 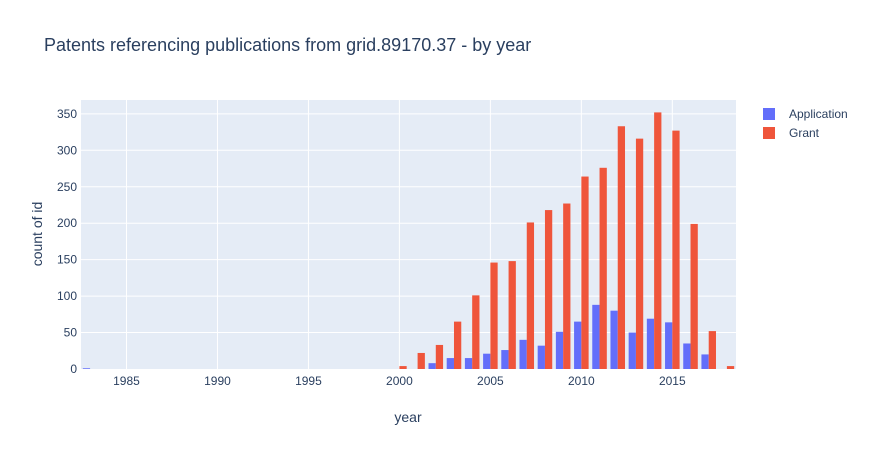 What do you see at coordinates (67, 260) in the screenshot?
I see `y-tick-label: 150` at bounding box center [67, 260].